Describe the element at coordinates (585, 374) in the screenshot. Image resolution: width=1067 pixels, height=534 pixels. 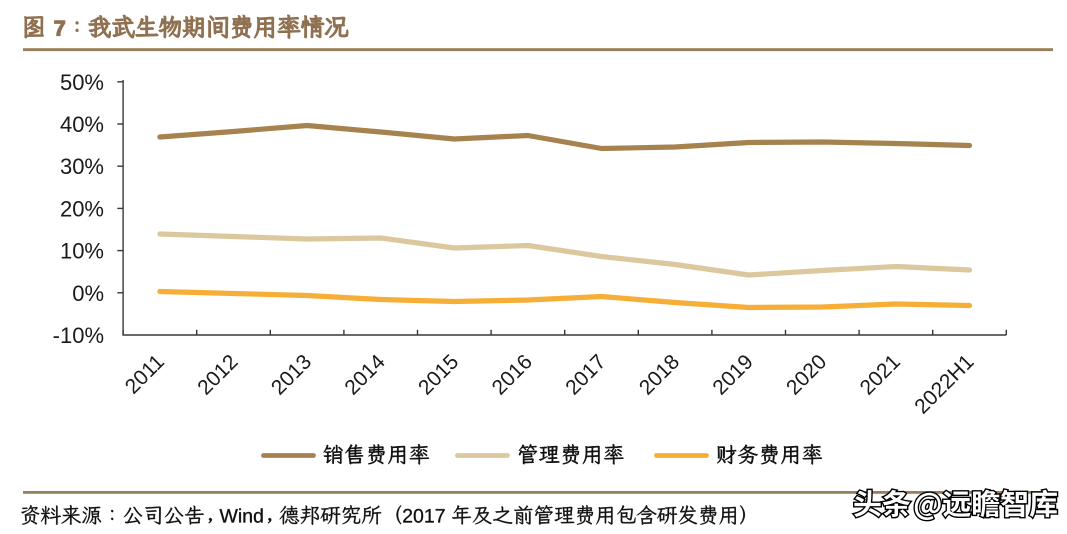
I see `svg-text: 2017` at that location.